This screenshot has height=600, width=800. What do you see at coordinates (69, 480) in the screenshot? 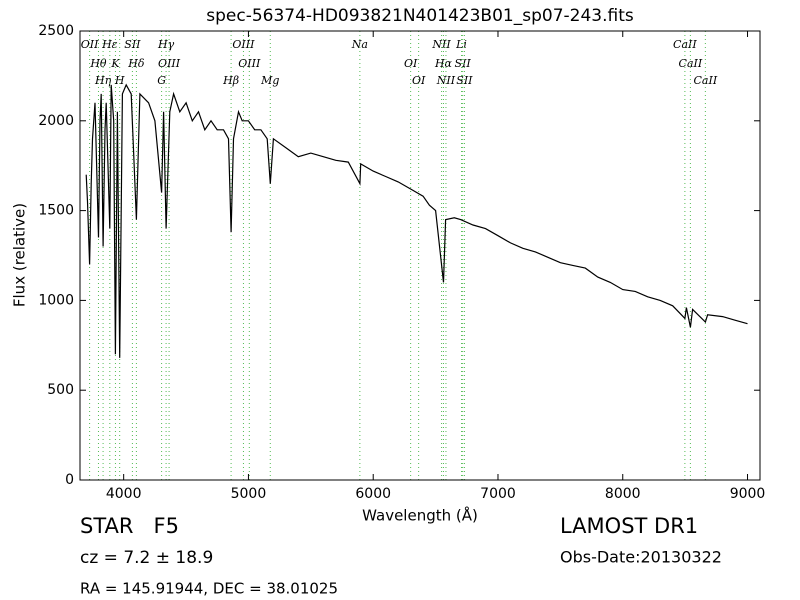
I see `y-tick-label: 0` at bounding box center [69, 480].